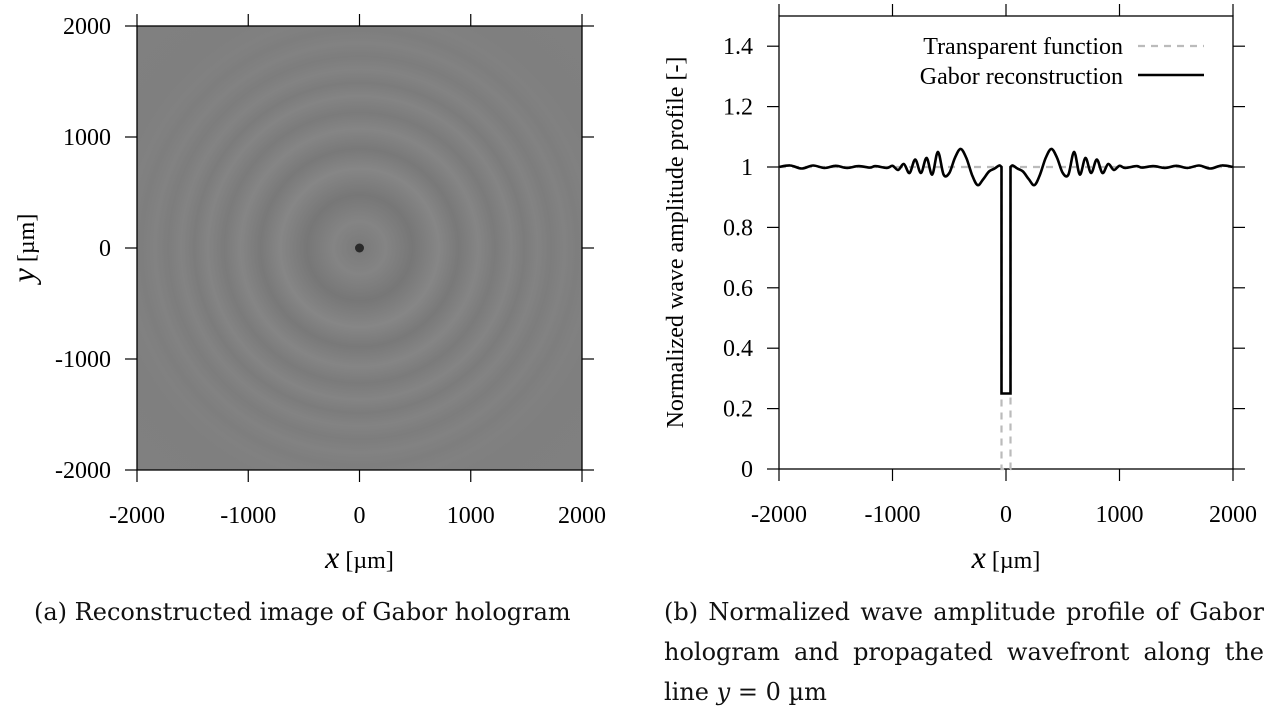  What do you see at coordinates (1023, 47) in the screenshot?
I see `legend-label-transparent: Transparent function` at bounding box center [1023, 47].